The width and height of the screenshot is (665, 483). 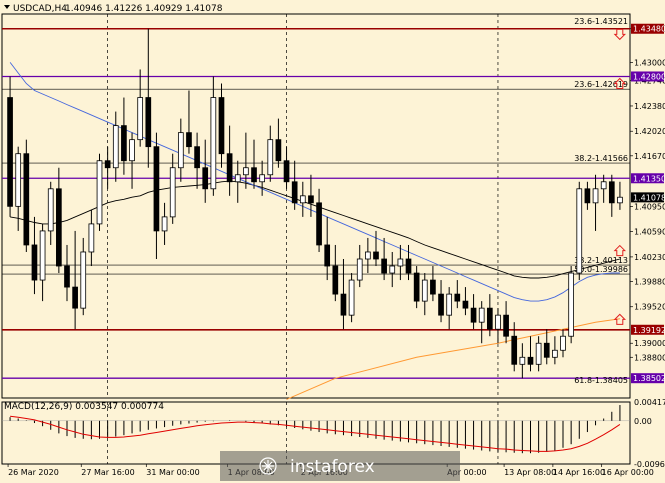 I want to click on price-tick-7: 1.40590, so click(x=649, y=232).